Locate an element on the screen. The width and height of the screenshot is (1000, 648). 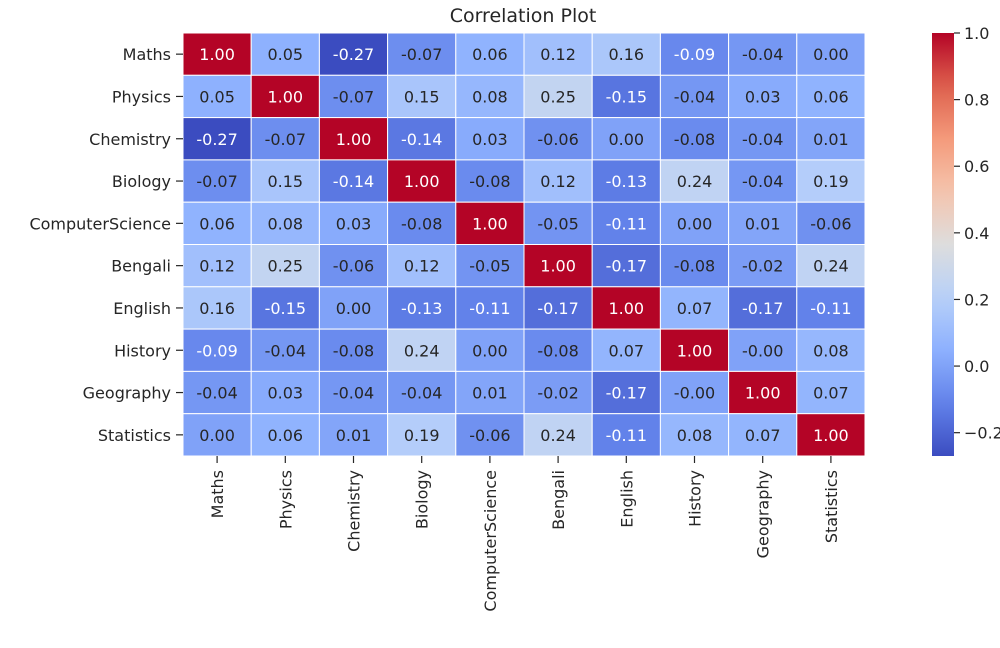
colorbar-tick-label: 0.4 is located at coordinates (976, 233).